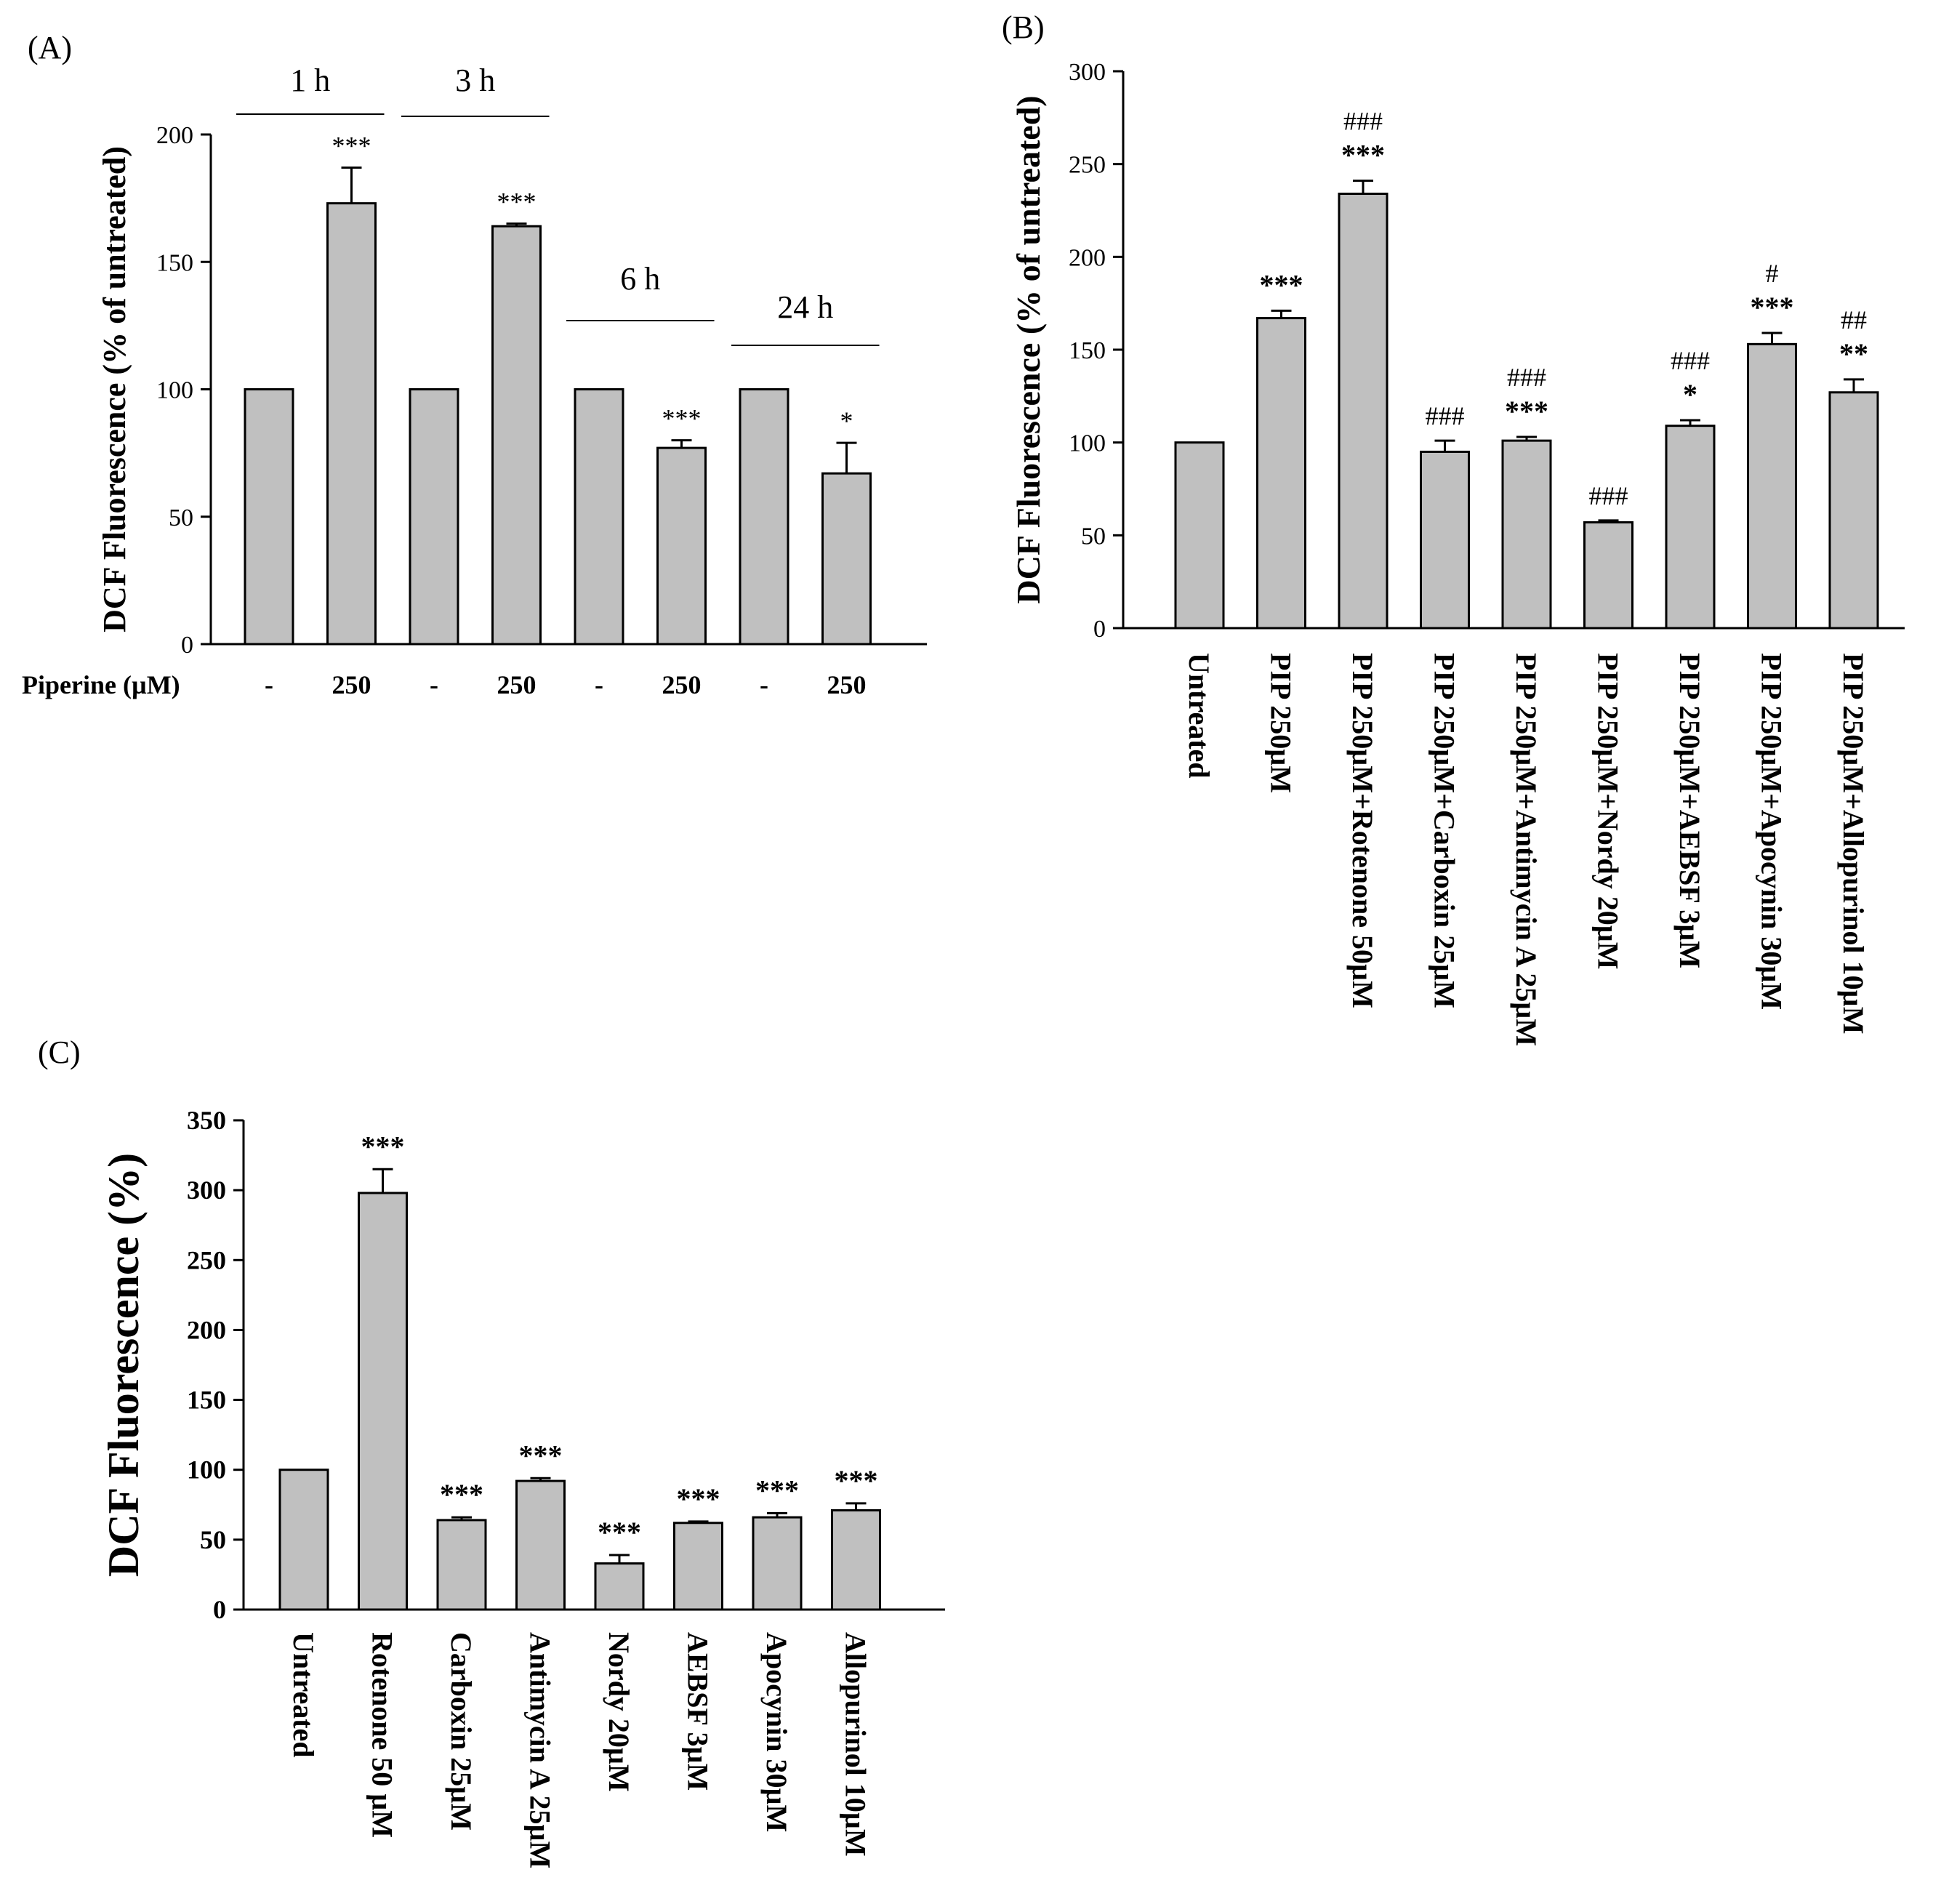 The image size is (1941, 1904). I want to click on x-category-label: Untreated, so click(1199, 716).